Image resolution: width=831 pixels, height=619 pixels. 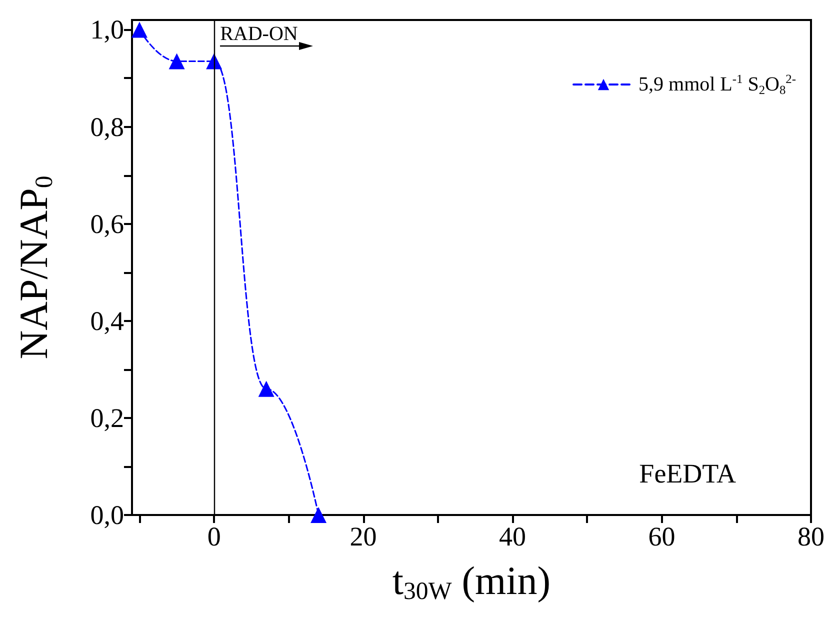 What do you see at coordinates (107, 127) in the screenshot?
I see `y-tick-label: 0,8` at bounding box center [107, 127].